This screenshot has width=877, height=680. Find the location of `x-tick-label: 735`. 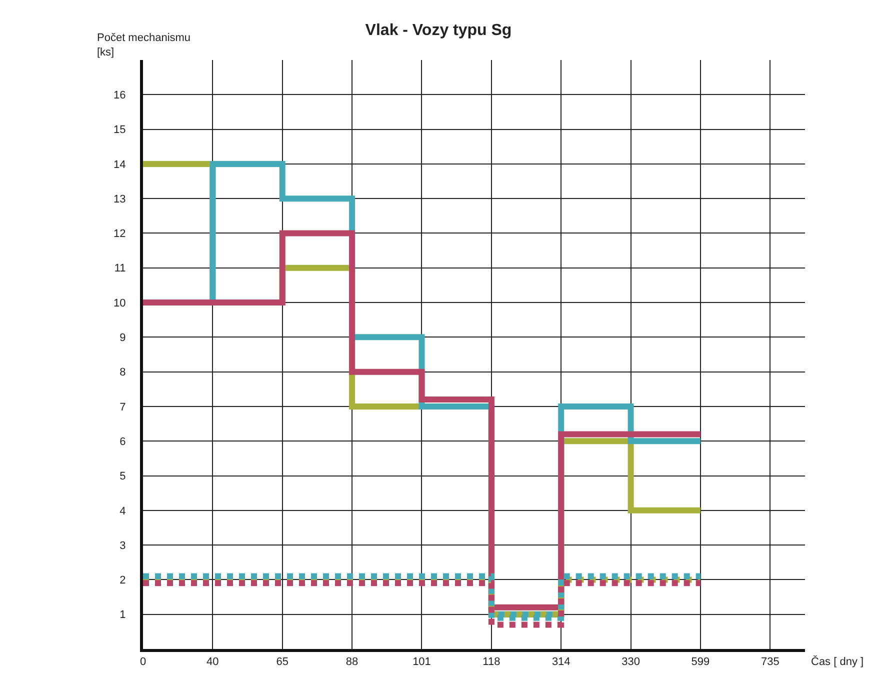

x-tick-label: 735 is located at coordinates (770, 662).